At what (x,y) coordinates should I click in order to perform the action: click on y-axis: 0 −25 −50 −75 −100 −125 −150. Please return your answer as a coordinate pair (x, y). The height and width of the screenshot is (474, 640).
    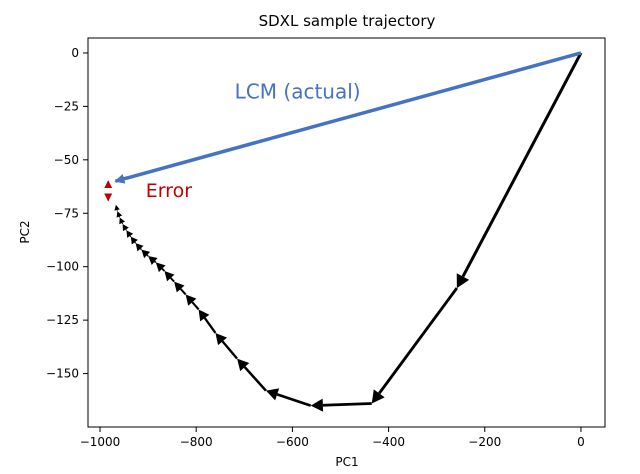
    Looking at the image, I should click on (67, 213).